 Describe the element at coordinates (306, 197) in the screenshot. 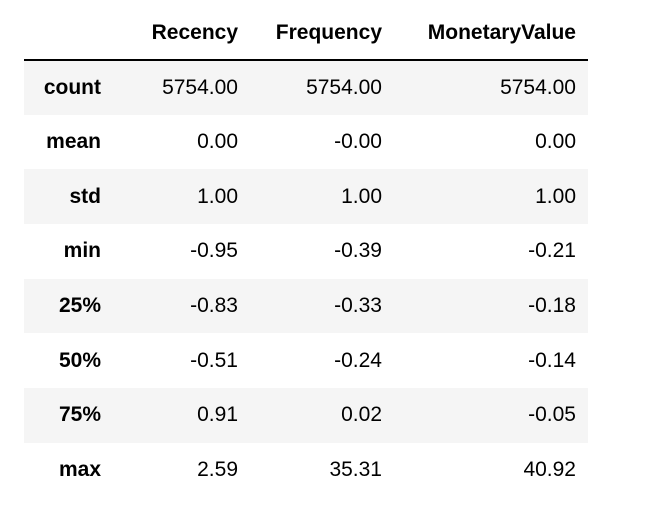

I see `table-row-std: std 1.00 1.00 1.00` at that location.